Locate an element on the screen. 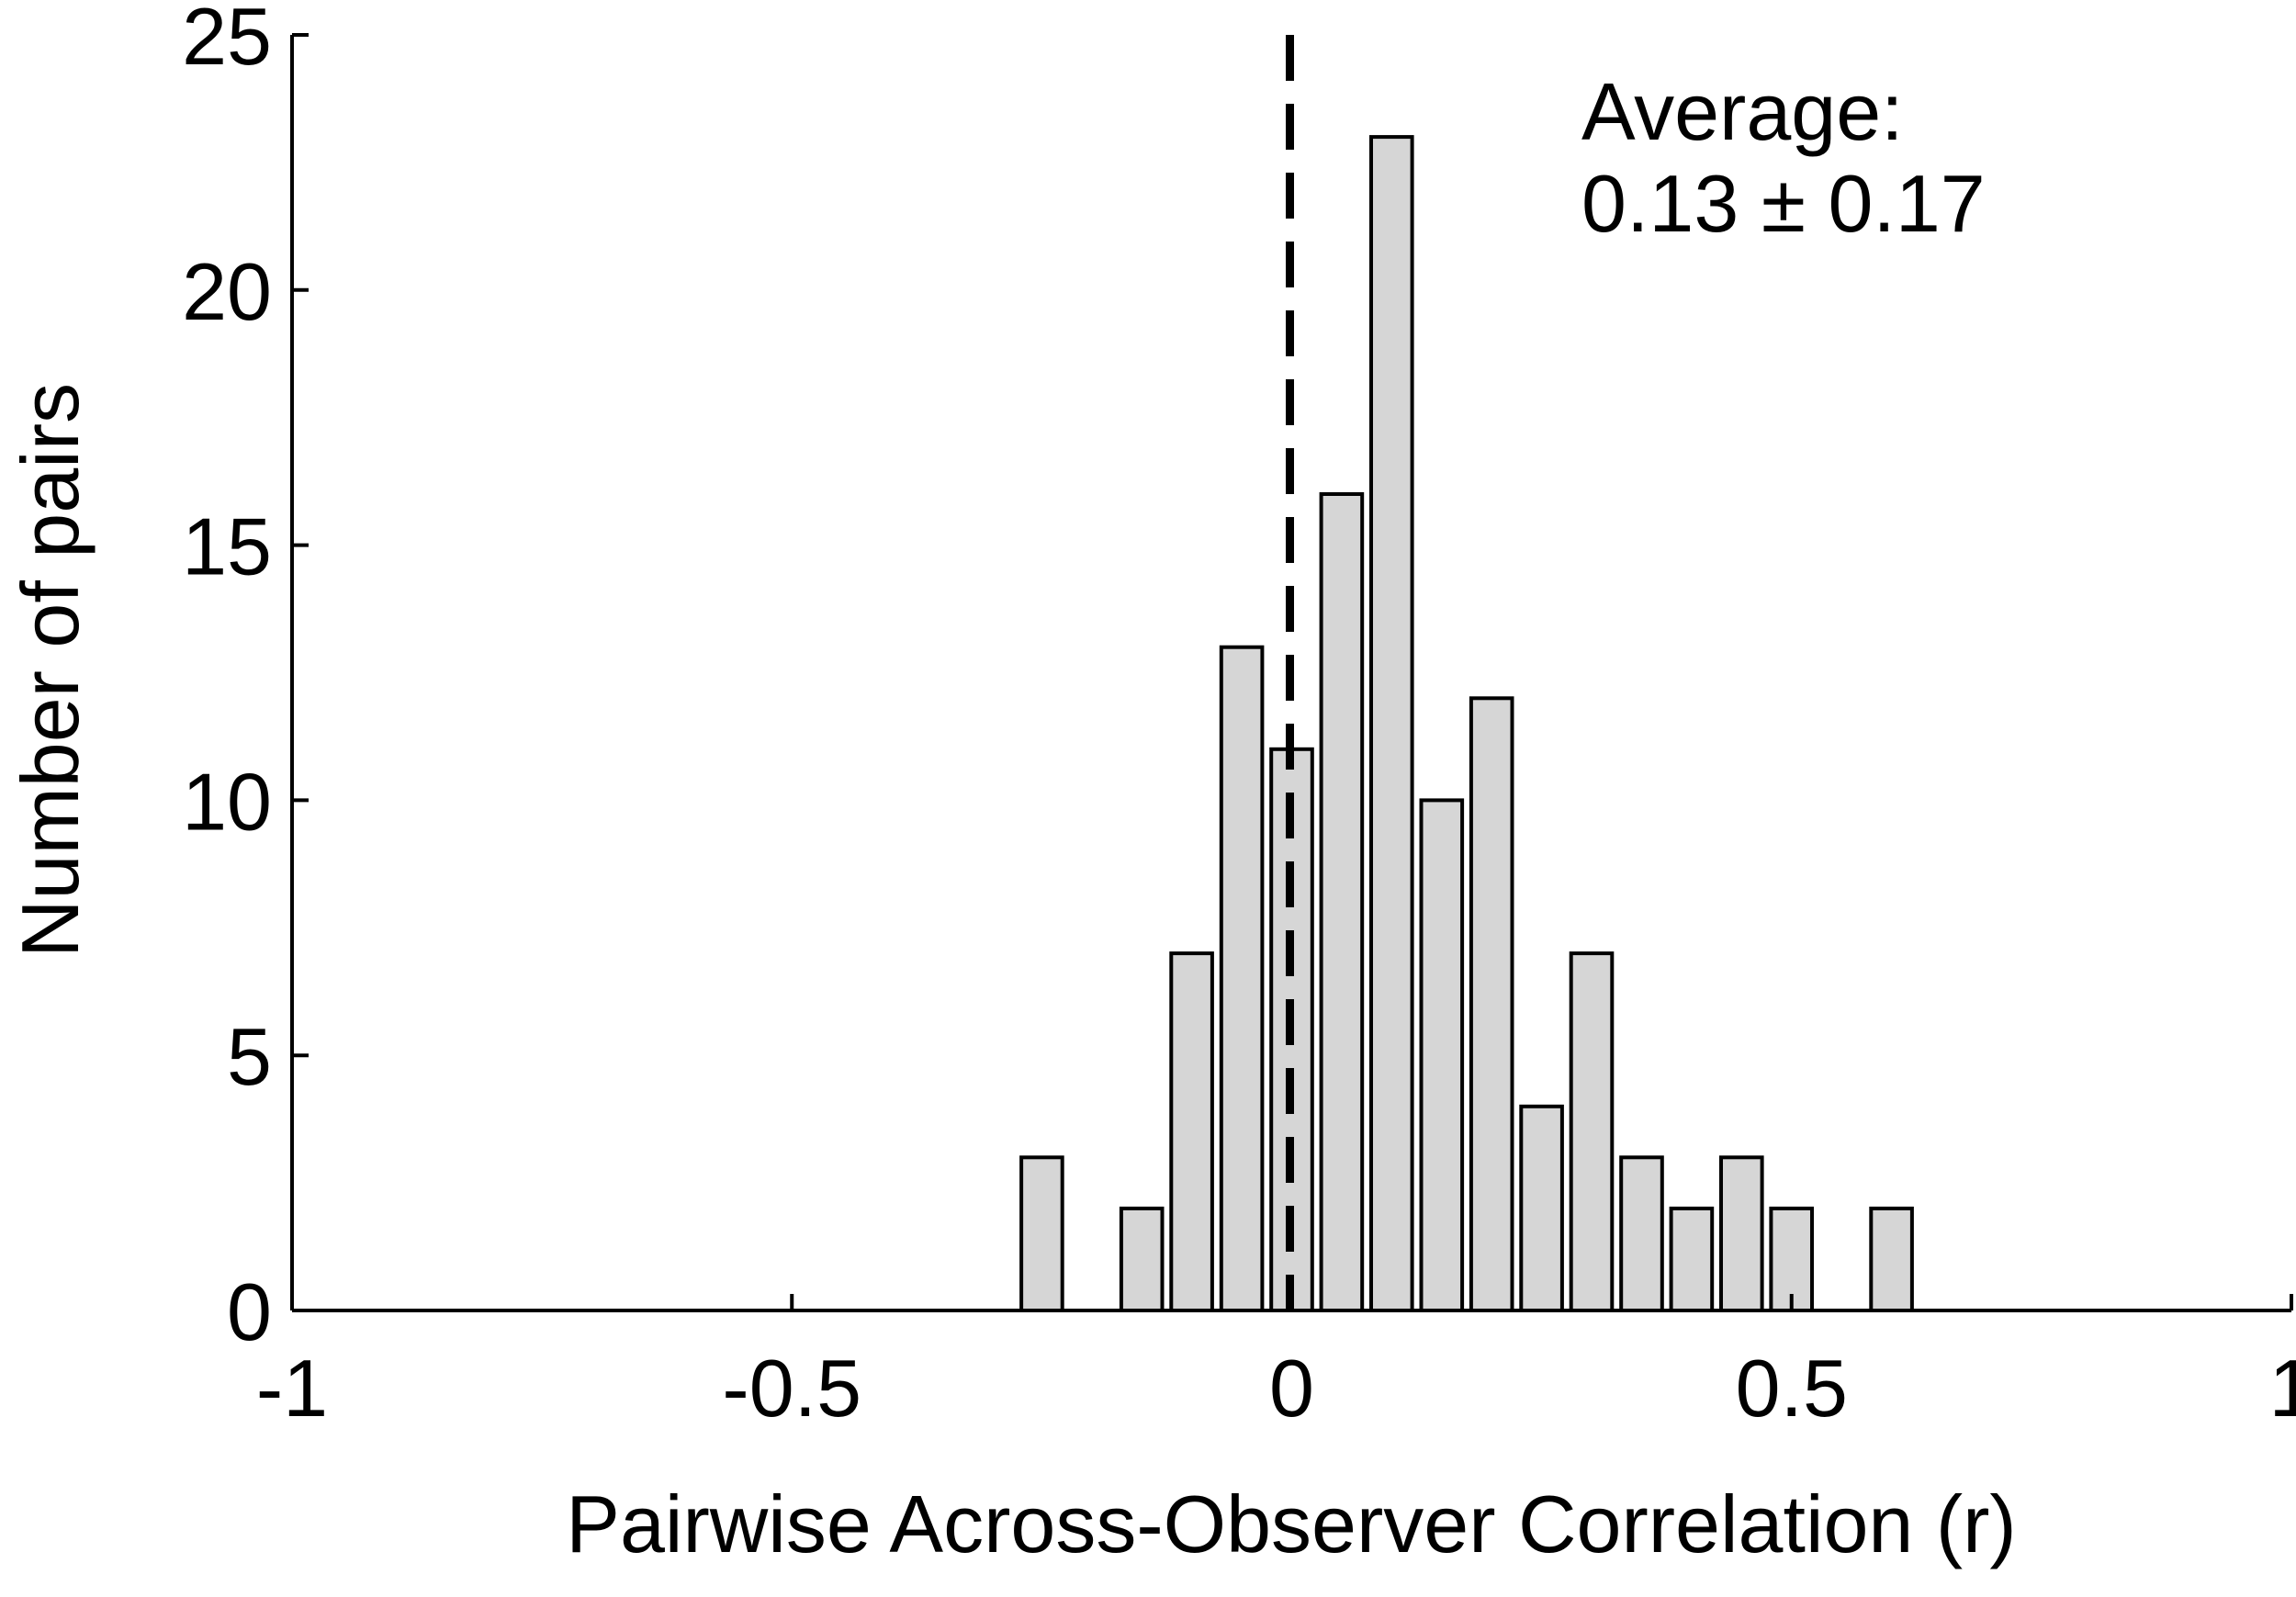 The image size is (2296, 1597). y-tick-label: 15 is located at coordinates (227, 546).